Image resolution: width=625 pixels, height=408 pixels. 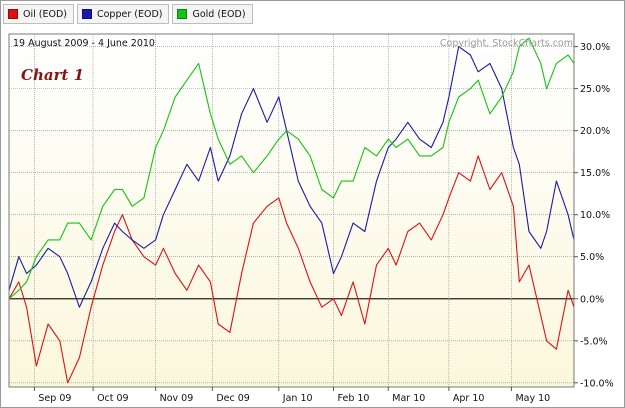 What do you see at coordinates (54, 398) in the screenshot?
I see `x-tick-label: Sep 09` at bounding box center [54, 398].